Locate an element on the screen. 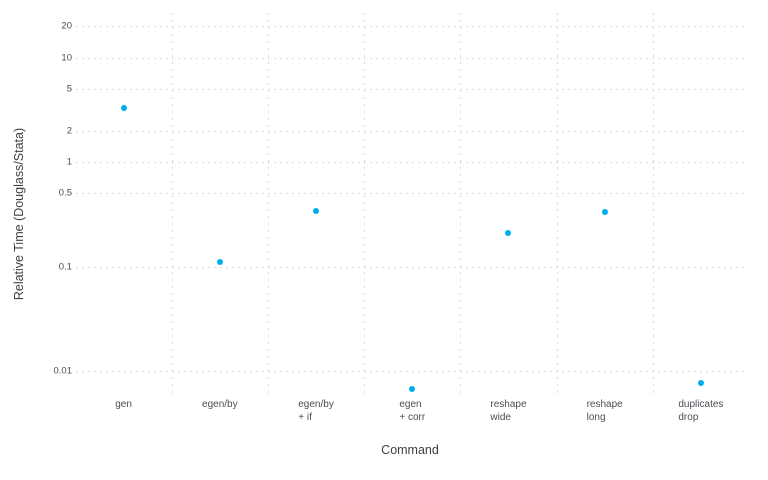  y-tick-label: 0.1 is located at coordinates (65, 266).